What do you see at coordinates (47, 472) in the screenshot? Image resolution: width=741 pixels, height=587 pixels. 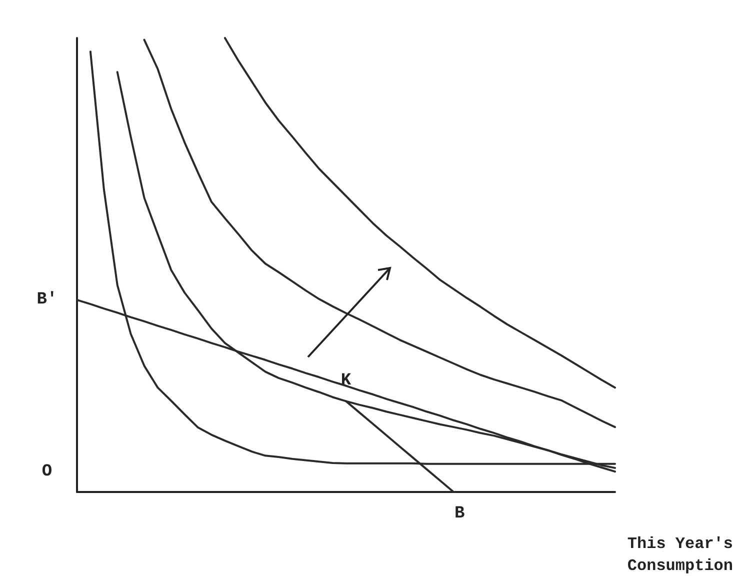 I see `text: O` at bounding box center [47, 472].